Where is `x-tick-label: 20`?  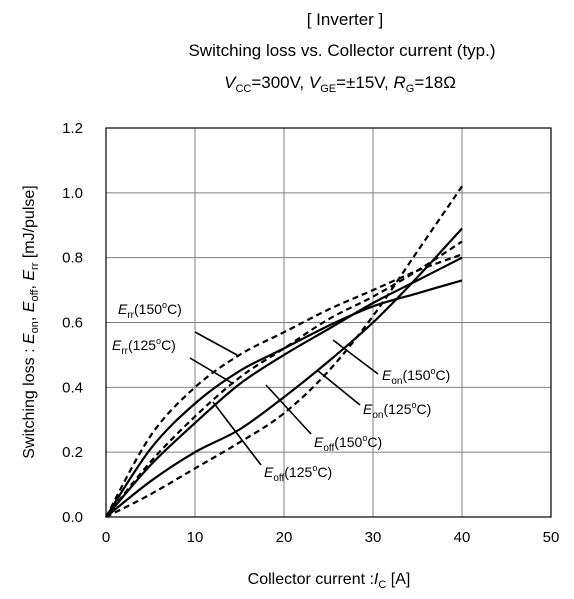
x-tick-label: 20 is located at coordinates (284, 537).